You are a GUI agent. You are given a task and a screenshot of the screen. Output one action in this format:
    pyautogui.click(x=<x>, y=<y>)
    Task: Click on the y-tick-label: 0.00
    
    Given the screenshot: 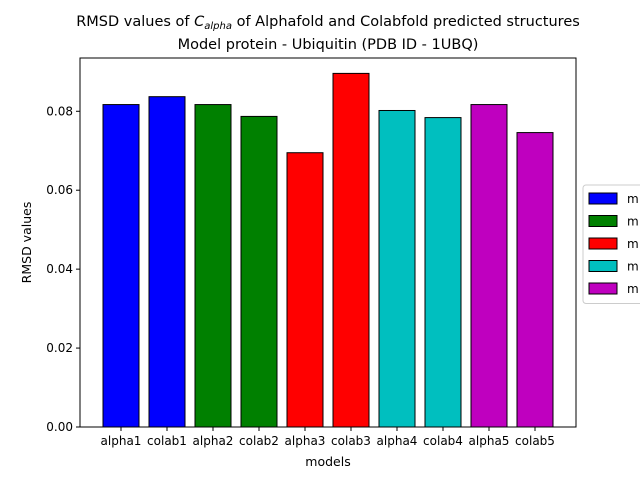 What is the action you would take?
    pyautogui.click(x=59, y=427)
    